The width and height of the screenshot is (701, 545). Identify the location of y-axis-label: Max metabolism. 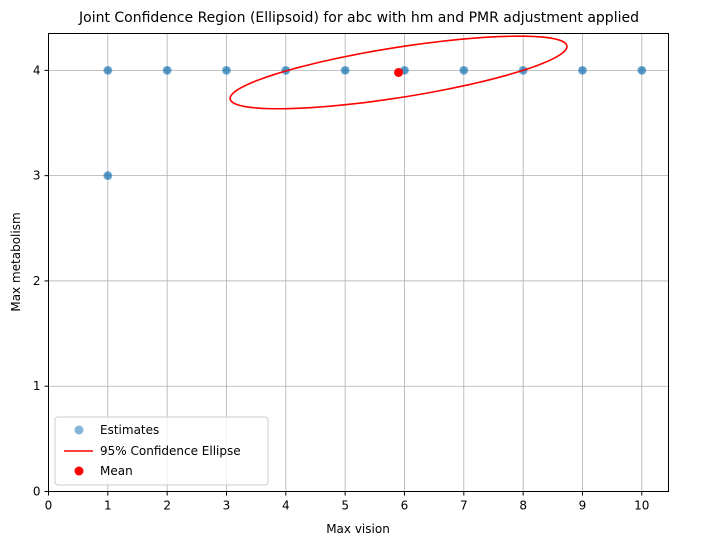
(16, 261).